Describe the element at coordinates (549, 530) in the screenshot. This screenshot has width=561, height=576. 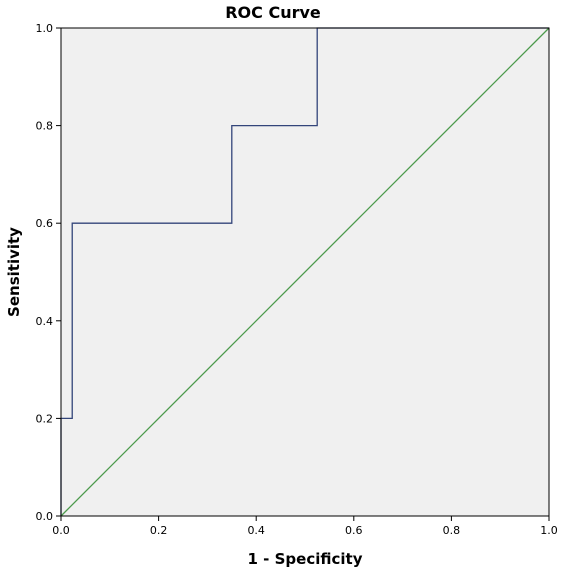
I see `x-tick-label: 1.0` at that location.